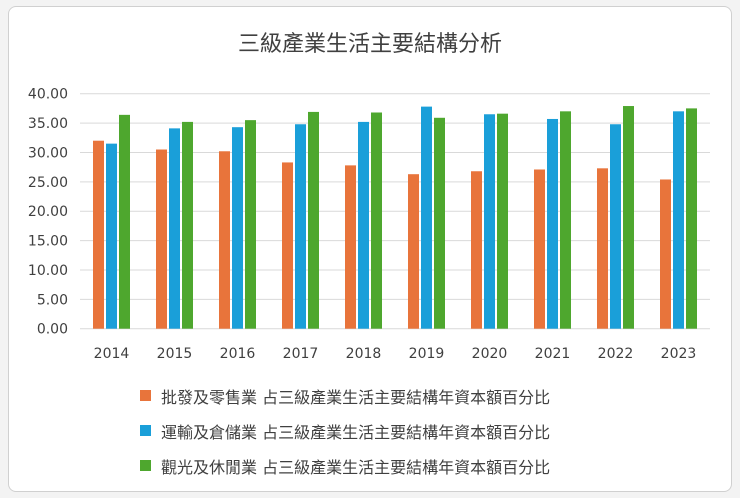 The image size is (740, 498). I want to click on y-tick-label: 20.00, so click(48, 212).